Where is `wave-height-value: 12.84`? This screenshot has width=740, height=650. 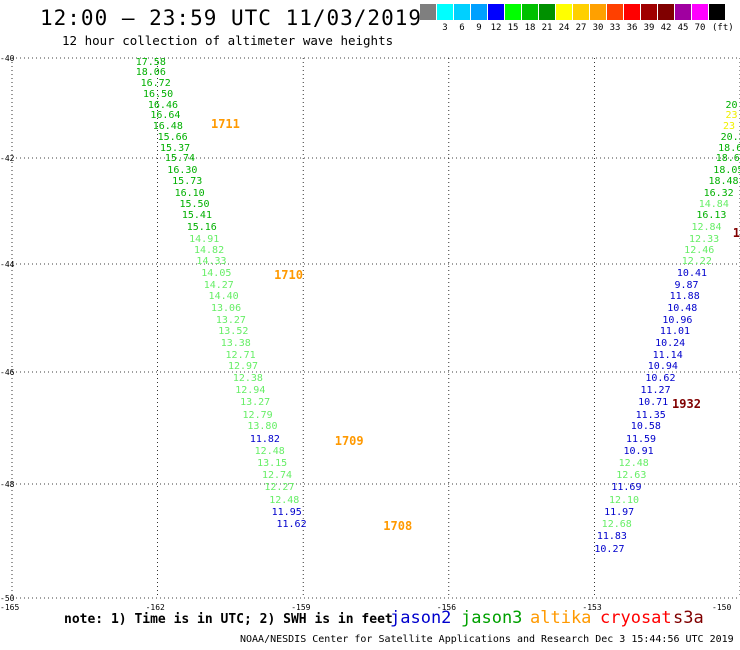 wave-height-value: 12.84 is located at coordinates (706, 227).